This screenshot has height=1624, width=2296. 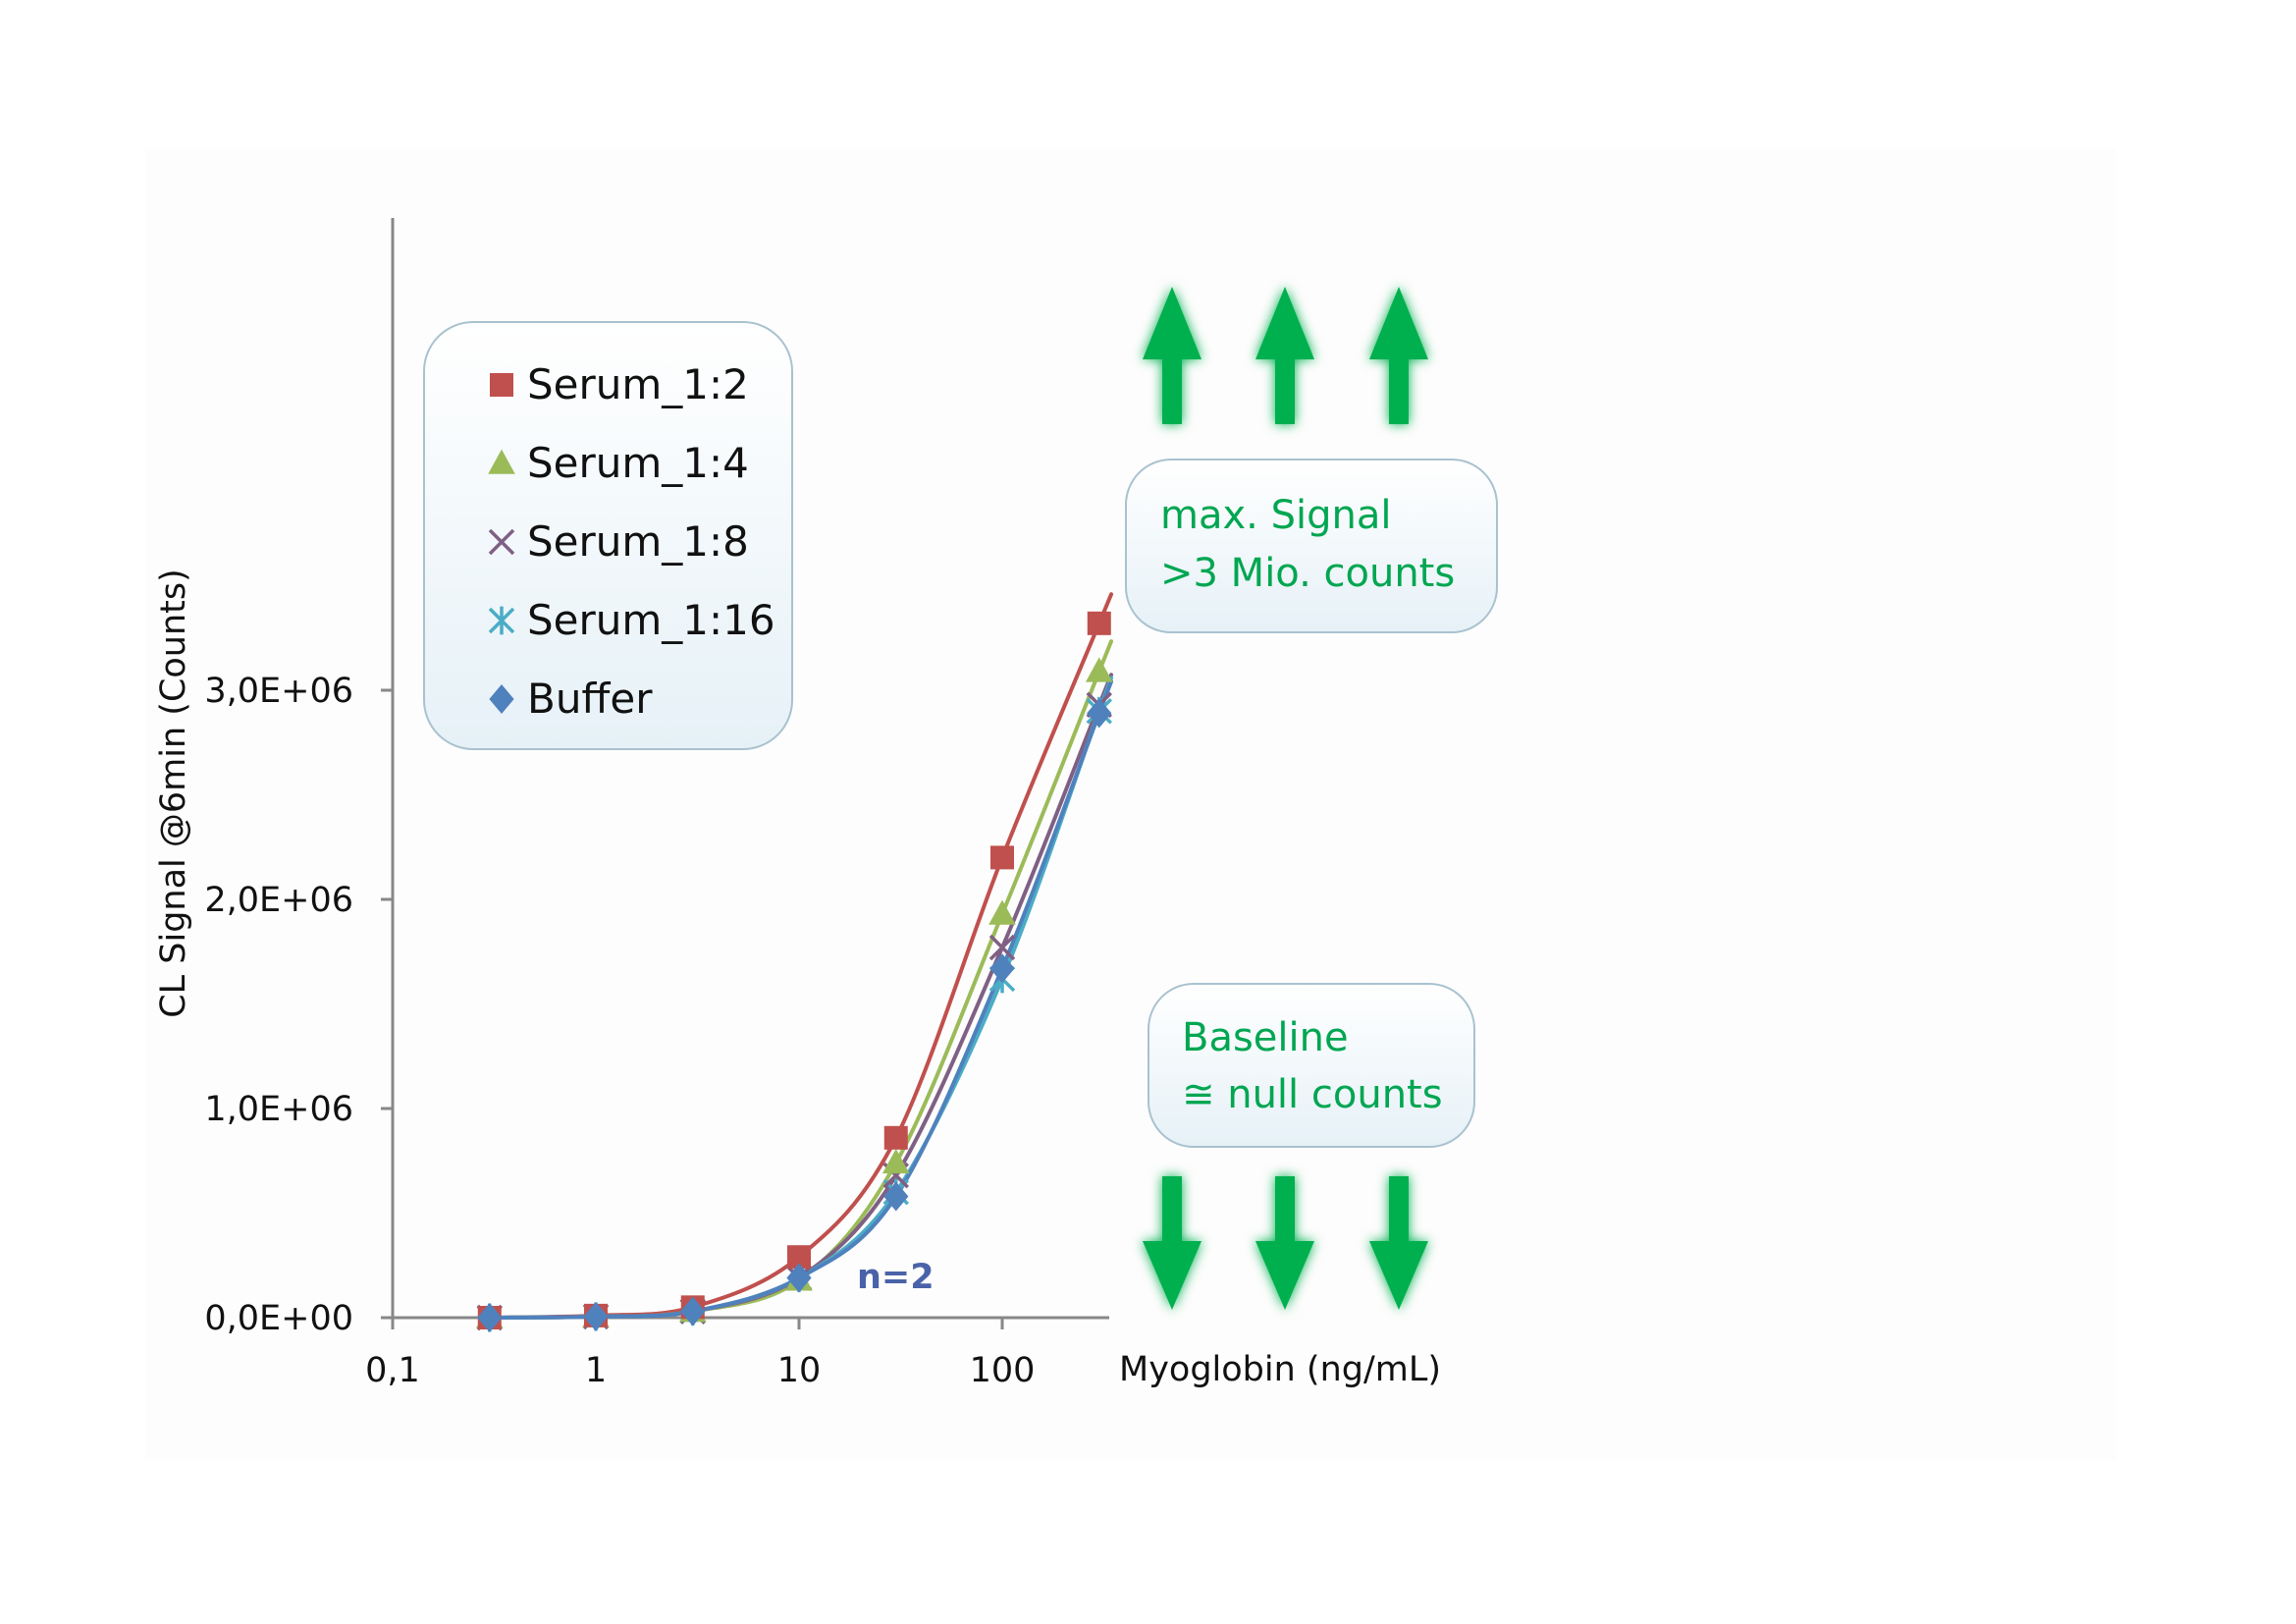 What do you see at coordinates (1003, 1370) in the screenshot?
I see `x-tick-label: 100` at bounding box center [1003, 1370].